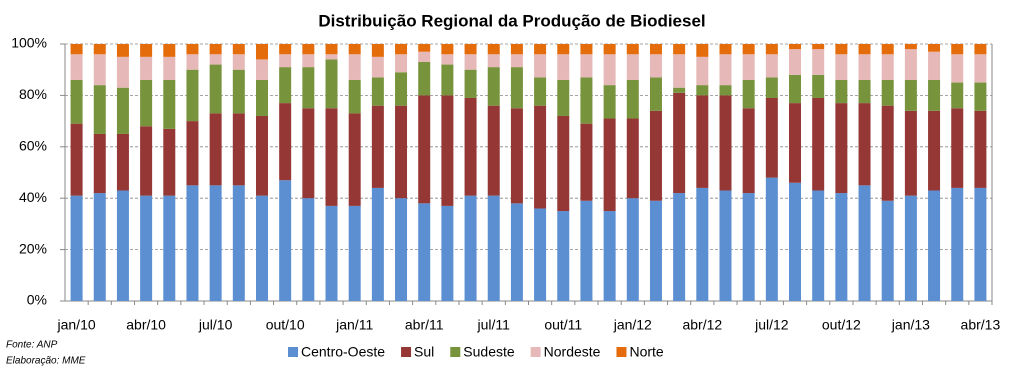 This screenshot has height=374, width=1024. Describe the element at coordinates (455, 352) in the screenshot. I see `legend-swatch` at that location.